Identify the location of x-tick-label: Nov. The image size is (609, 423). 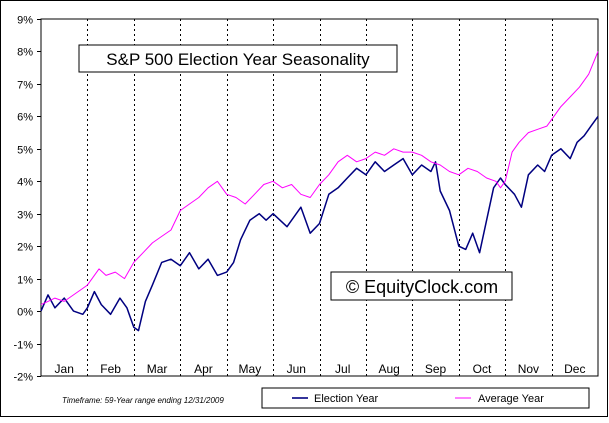
(528, 369).